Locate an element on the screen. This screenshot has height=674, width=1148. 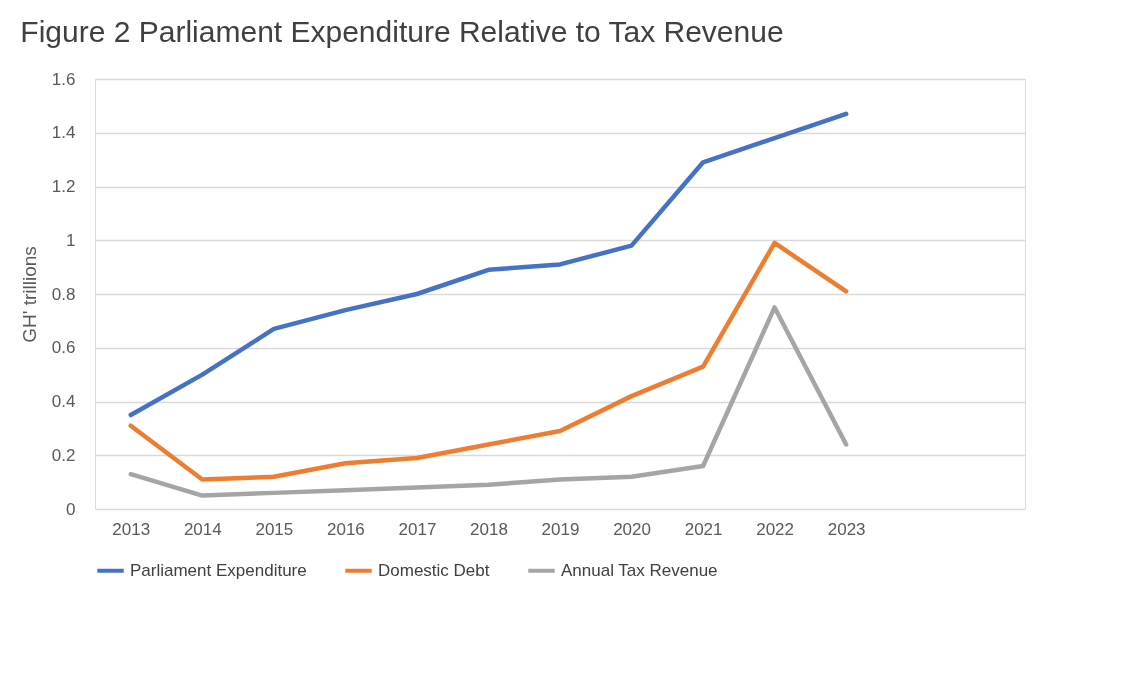
y-tick-label: 0.6 is located at coordinates (63, 348).